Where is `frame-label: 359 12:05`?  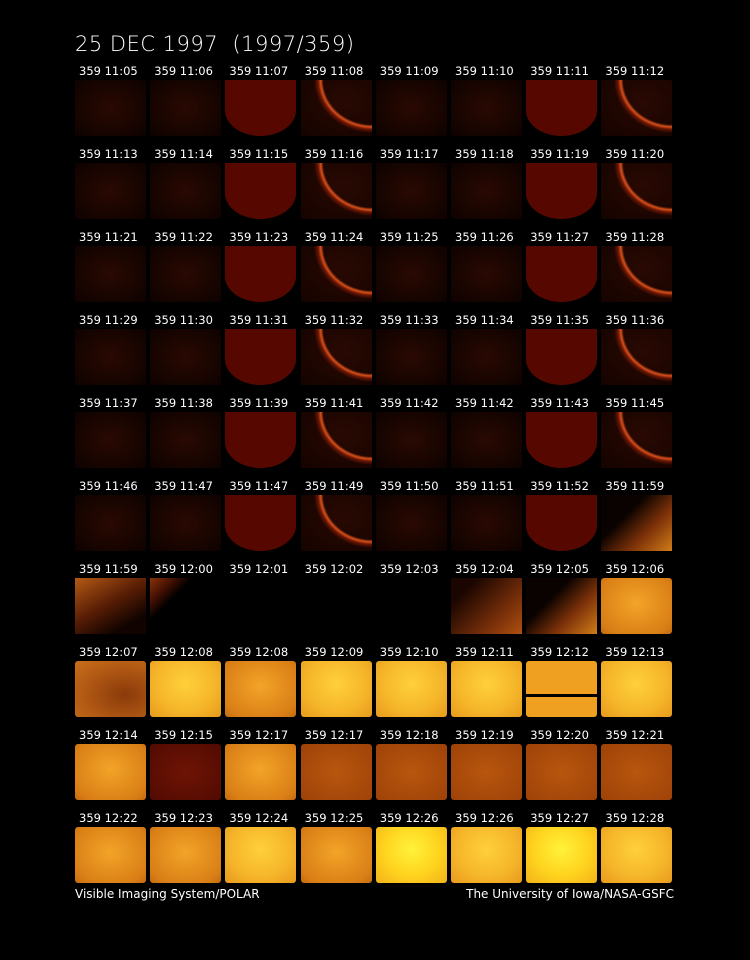 frame-label: 359 12:05 is located at coordinates (559, 569).